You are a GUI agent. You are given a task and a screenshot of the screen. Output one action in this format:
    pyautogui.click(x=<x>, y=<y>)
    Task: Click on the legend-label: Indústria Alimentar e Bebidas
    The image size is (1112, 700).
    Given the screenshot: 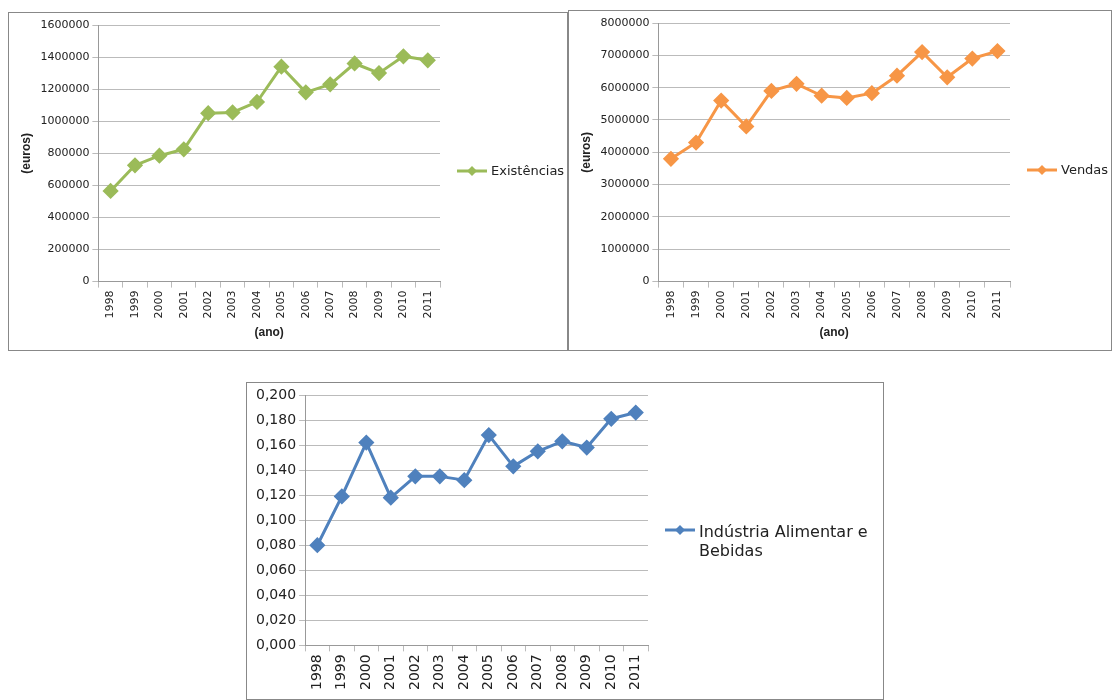 What is the action you would take?
    pyautogui.click(x=784, y=541)
    